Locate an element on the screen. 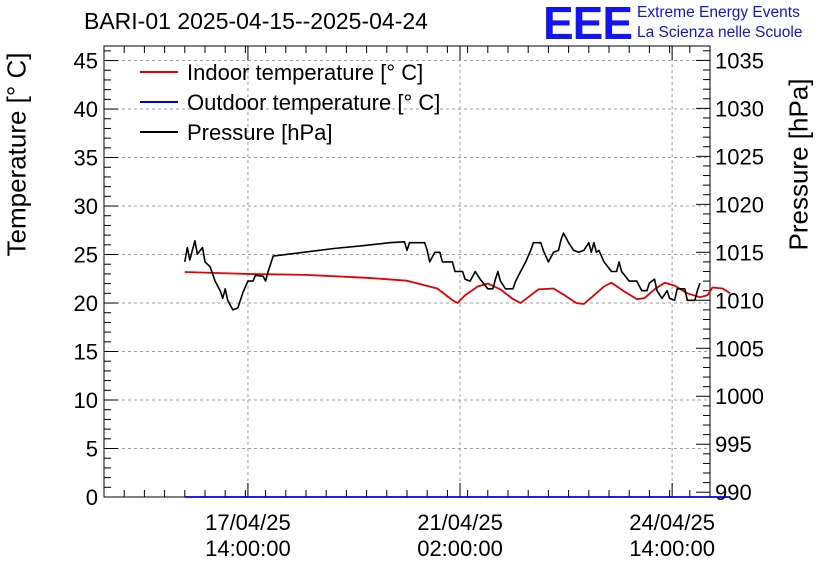 The height and width of the screenshot is (572, 836). y-tick-label-left: 25 is located at coordinates (86, 255).